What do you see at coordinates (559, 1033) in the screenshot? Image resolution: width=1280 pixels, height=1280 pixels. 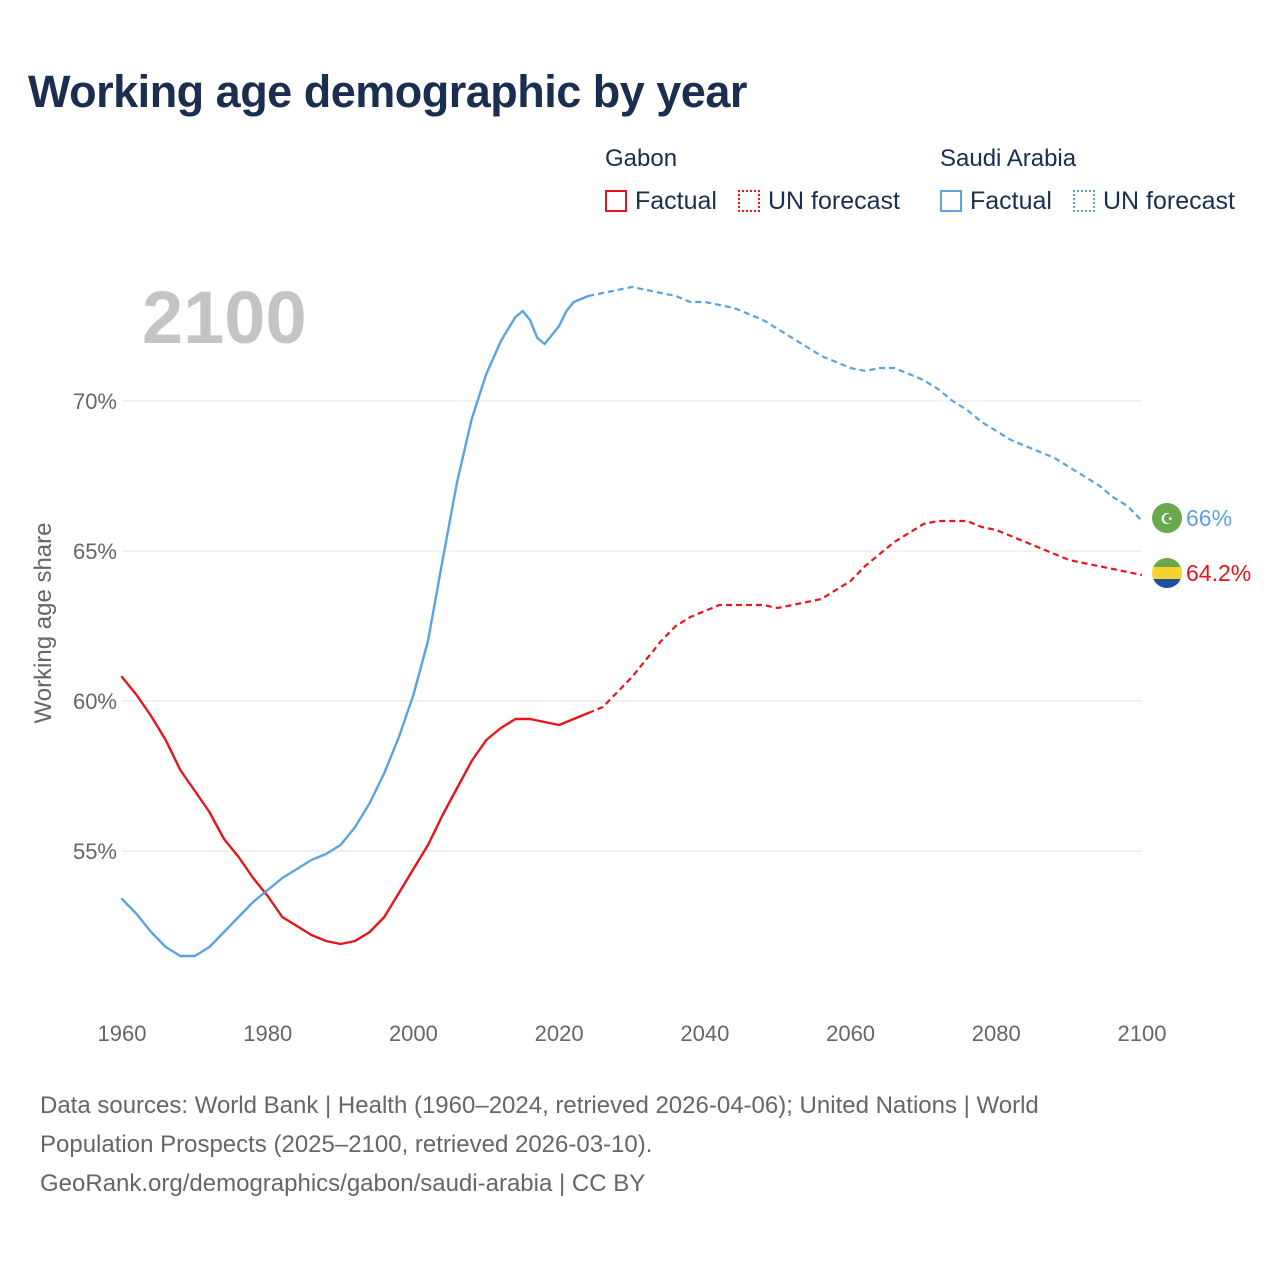 I see `x-tick-label: 2020` at bounding box center [559, 1033].